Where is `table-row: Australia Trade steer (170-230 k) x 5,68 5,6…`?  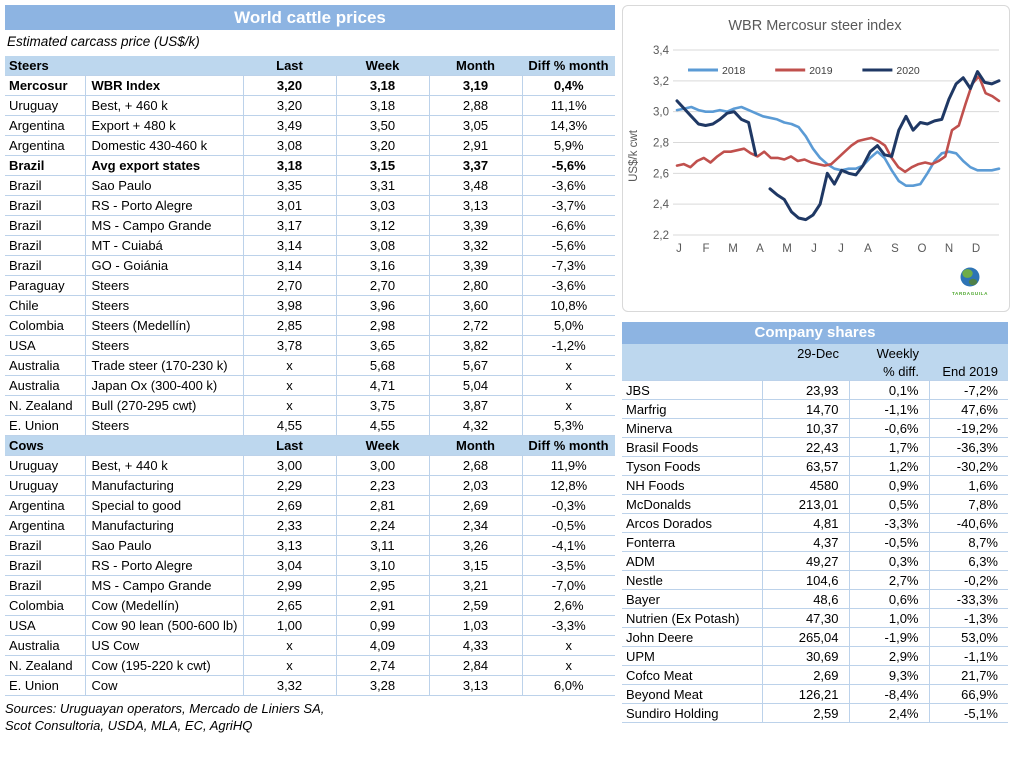 table-row: Australia Trade steer (170-230 k) x 5,68 5,6… is located at coordinates (310, 365).